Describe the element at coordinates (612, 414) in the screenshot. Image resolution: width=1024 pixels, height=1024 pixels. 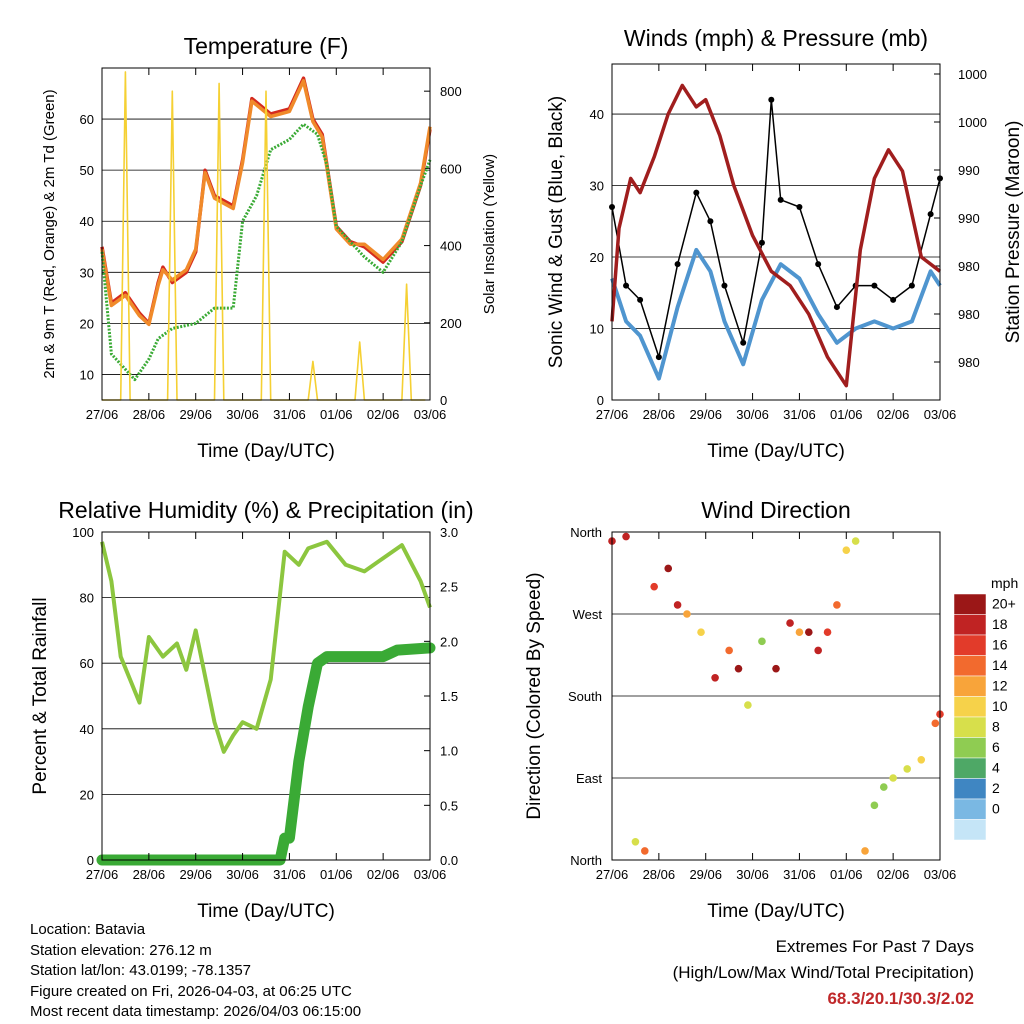
I see `x-tick-label: 27/06` at that location.